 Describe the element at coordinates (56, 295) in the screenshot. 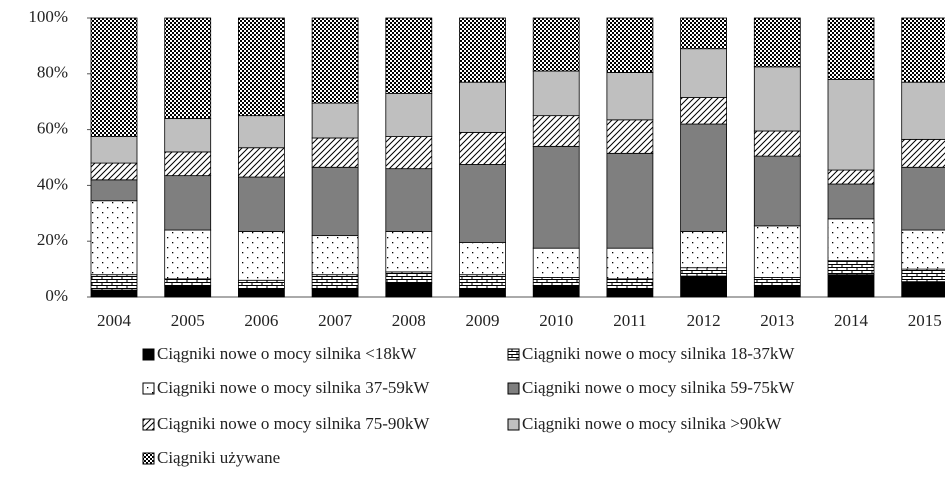

I see `y-tick-label: 0%` at that location.